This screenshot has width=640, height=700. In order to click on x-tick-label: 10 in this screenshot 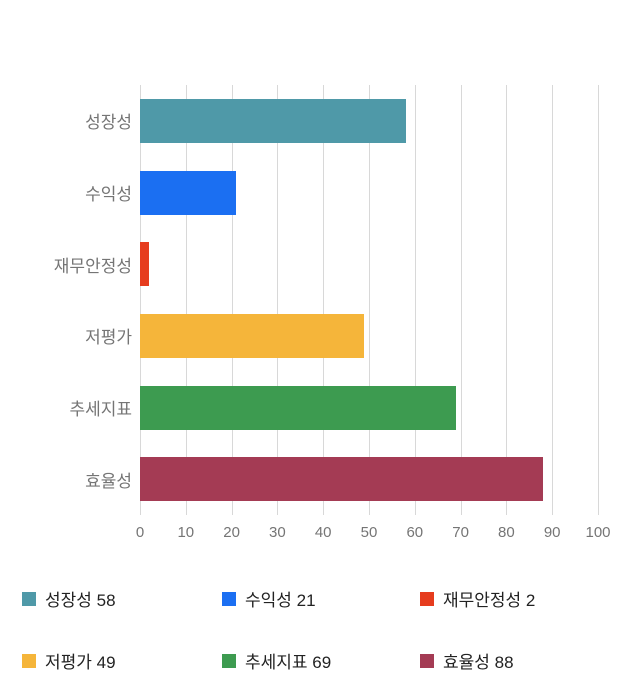, I will do `click(186, 532)`.